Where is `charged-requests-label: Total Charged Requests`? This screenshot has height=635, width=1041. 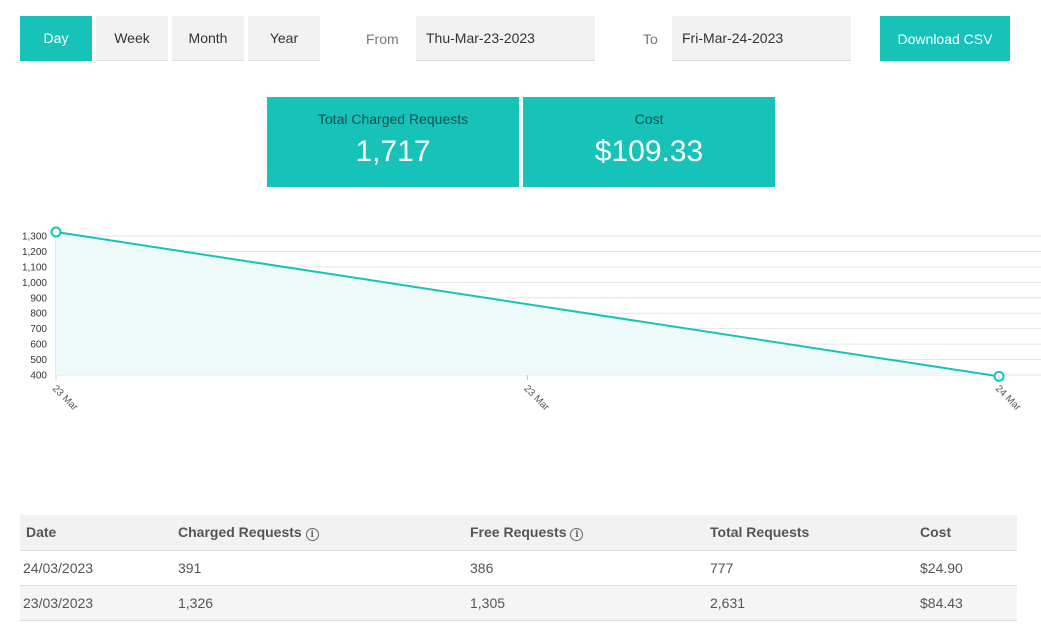
charged-requests-label: Total Charged Requests is located at coordinates (393, 119).